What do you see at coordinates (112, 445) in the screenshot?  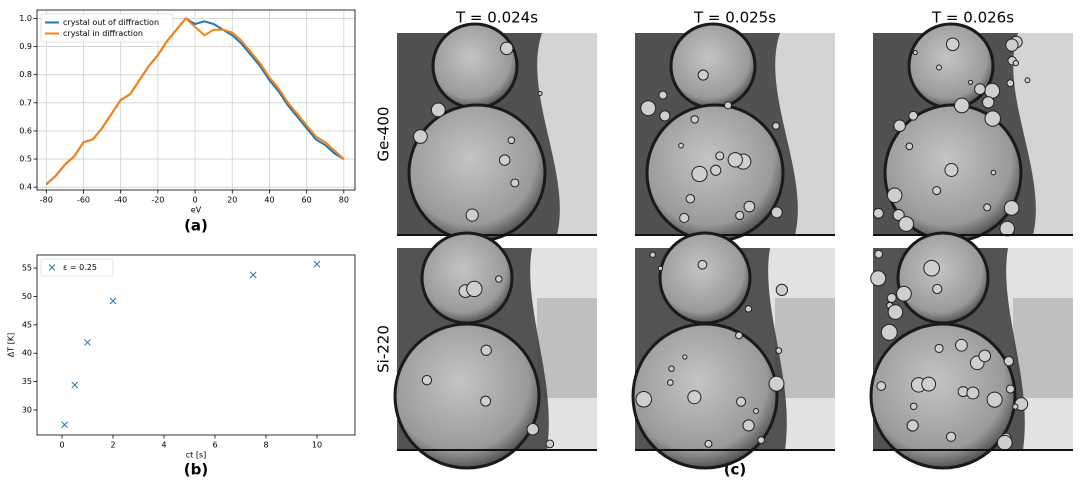 I see `x-tick-label: 2` at bounding box center [112, 445].